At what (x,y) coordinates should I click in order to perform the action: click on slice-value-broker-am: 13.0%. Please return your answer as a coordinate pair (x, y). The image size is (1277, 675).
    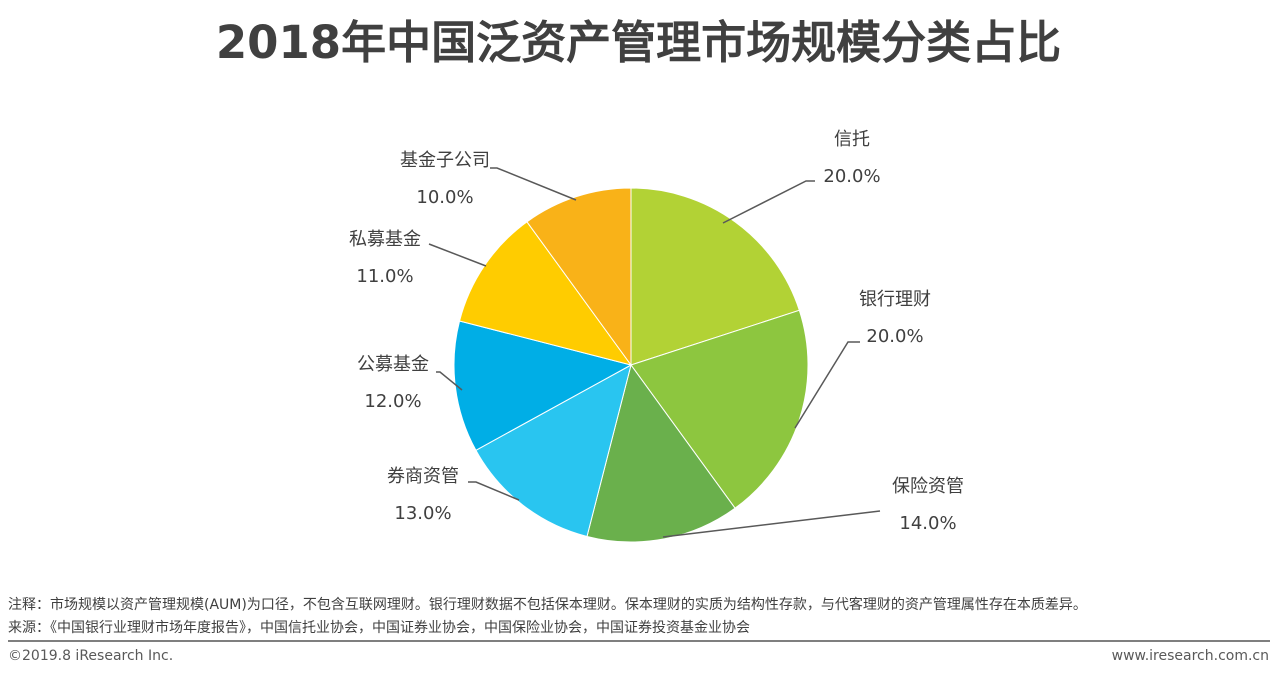
    Looking at the image, I should click on (422, 513).